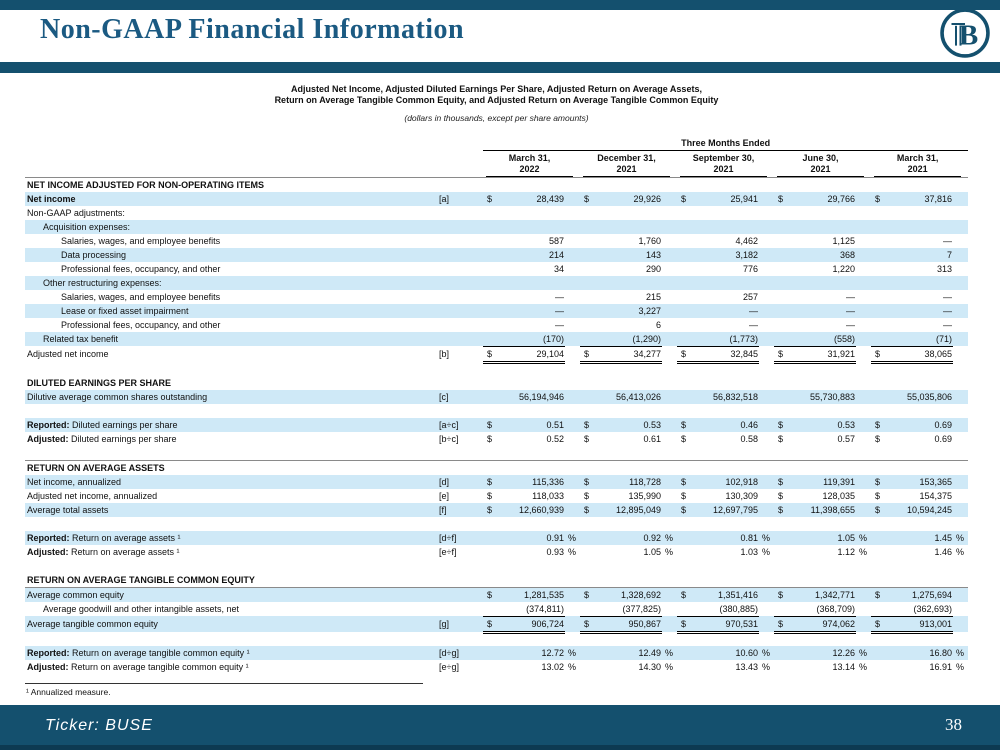 Image resolution: width=1000 pixels, height=750 pixels. What do you see at coordinates (741, 495) in the screenshot?
I see `cell-value: 130,309` at bounding box center [741, 495].